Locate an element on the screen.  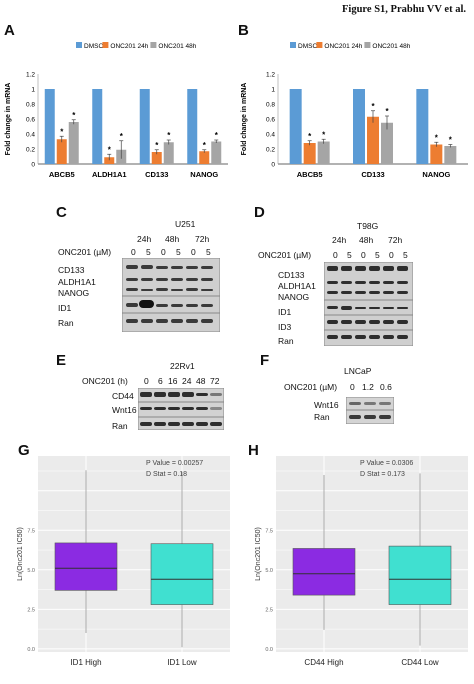
protein-label: CD44 is located at coordinates (123, 396).